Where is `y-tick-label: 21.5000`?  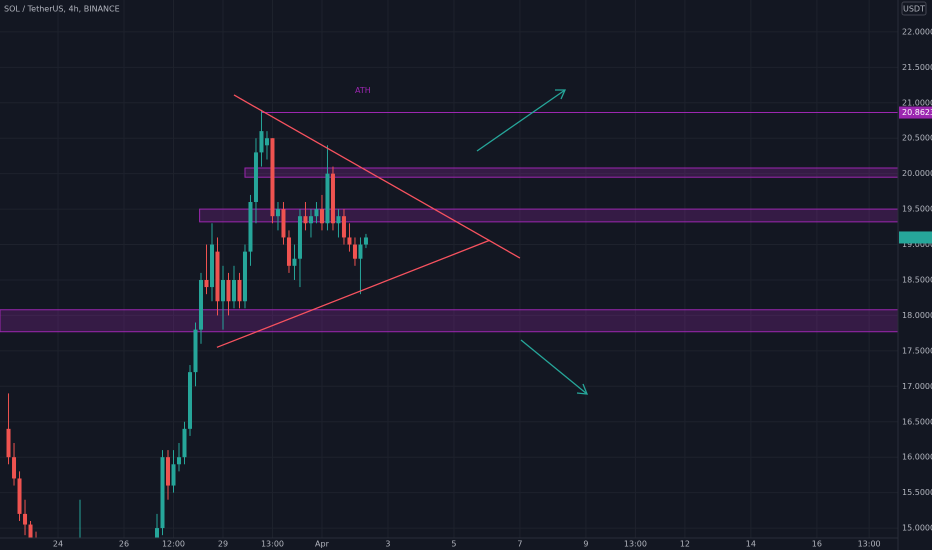
y-tick-label: 21.5000 is located at coordinates (917, 67).